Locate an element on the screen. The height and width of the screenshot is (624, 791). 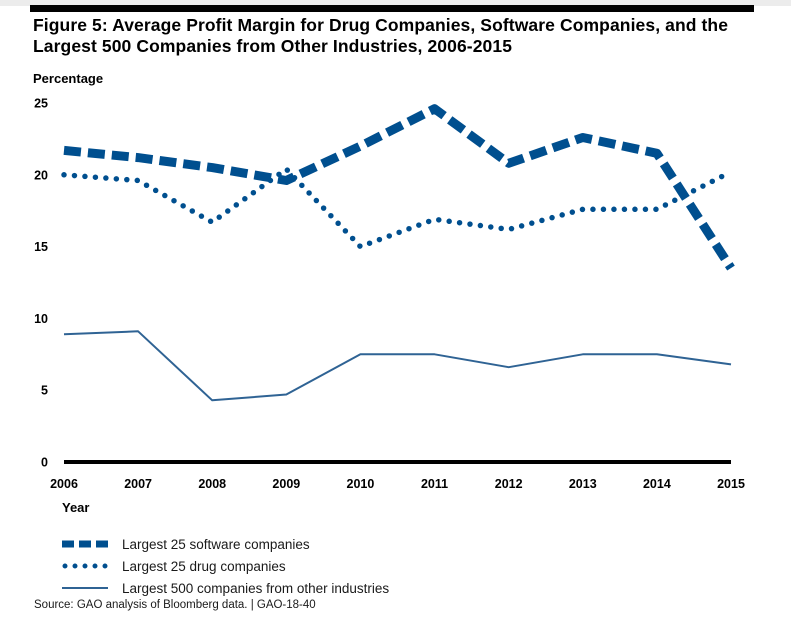
legend-swatch-dotted is located at coordinates (86, 566).